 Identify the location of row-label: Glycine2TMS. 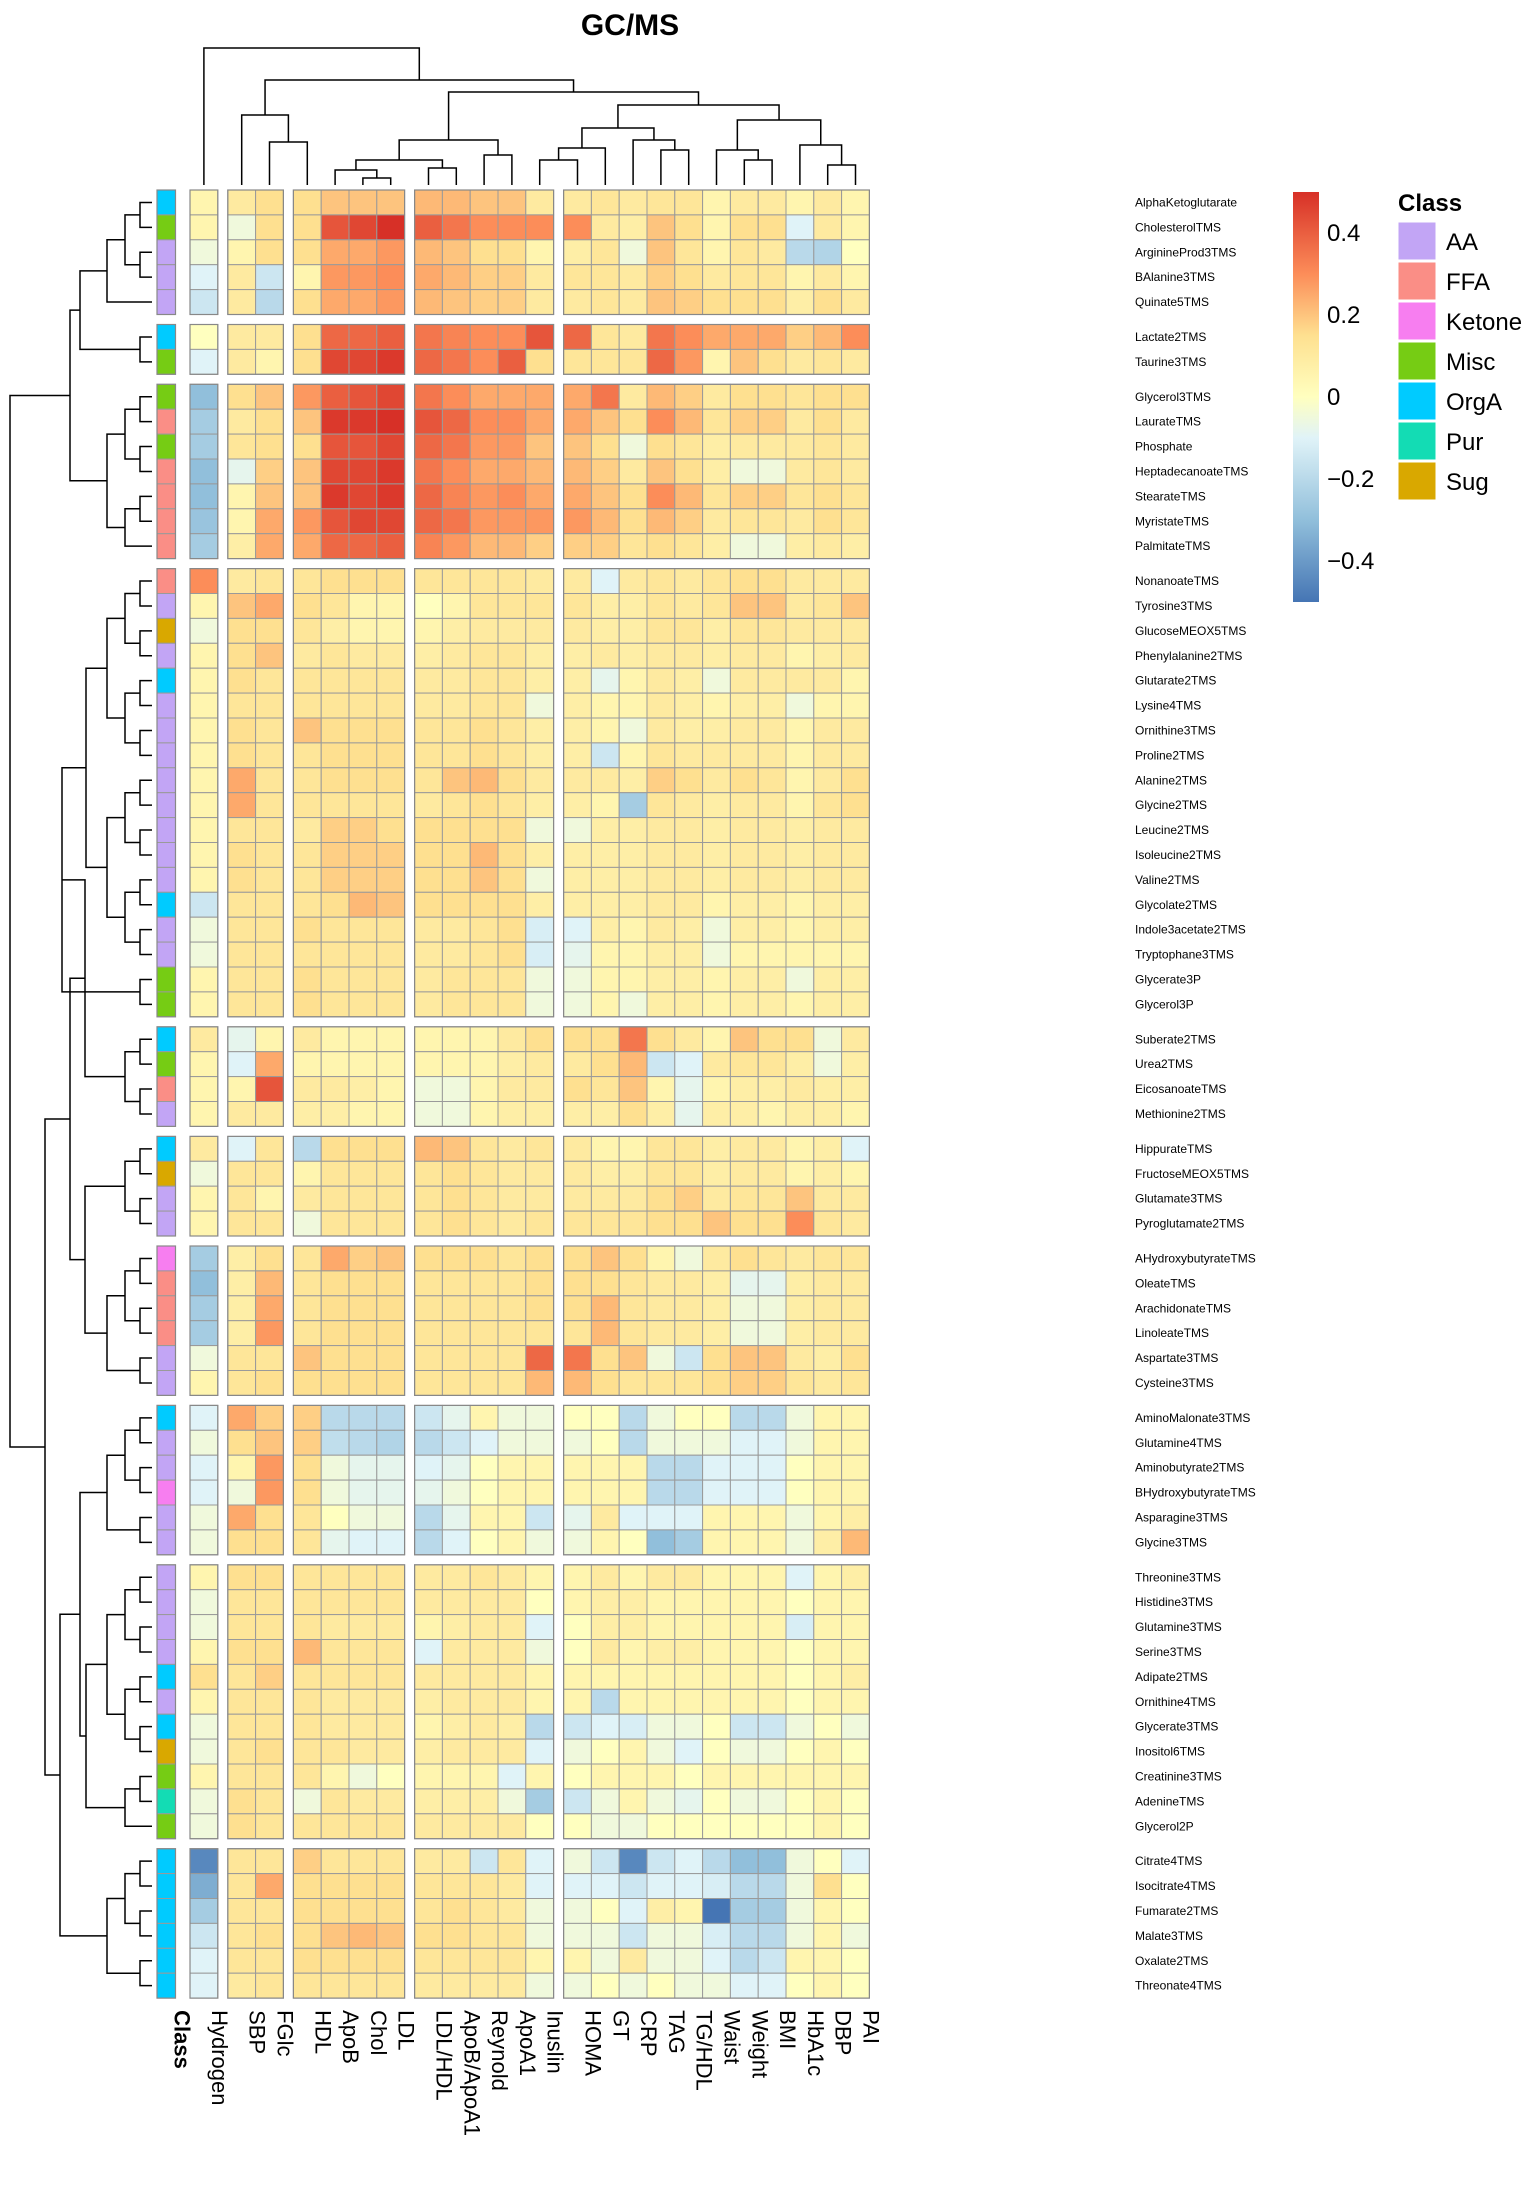
(1171, 805).